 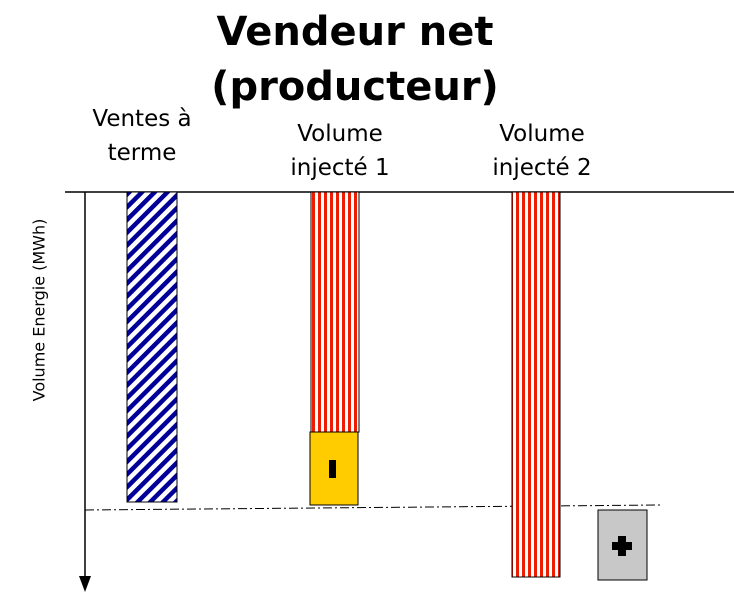 I want to click on reference-line, so click(x=372, y=507).